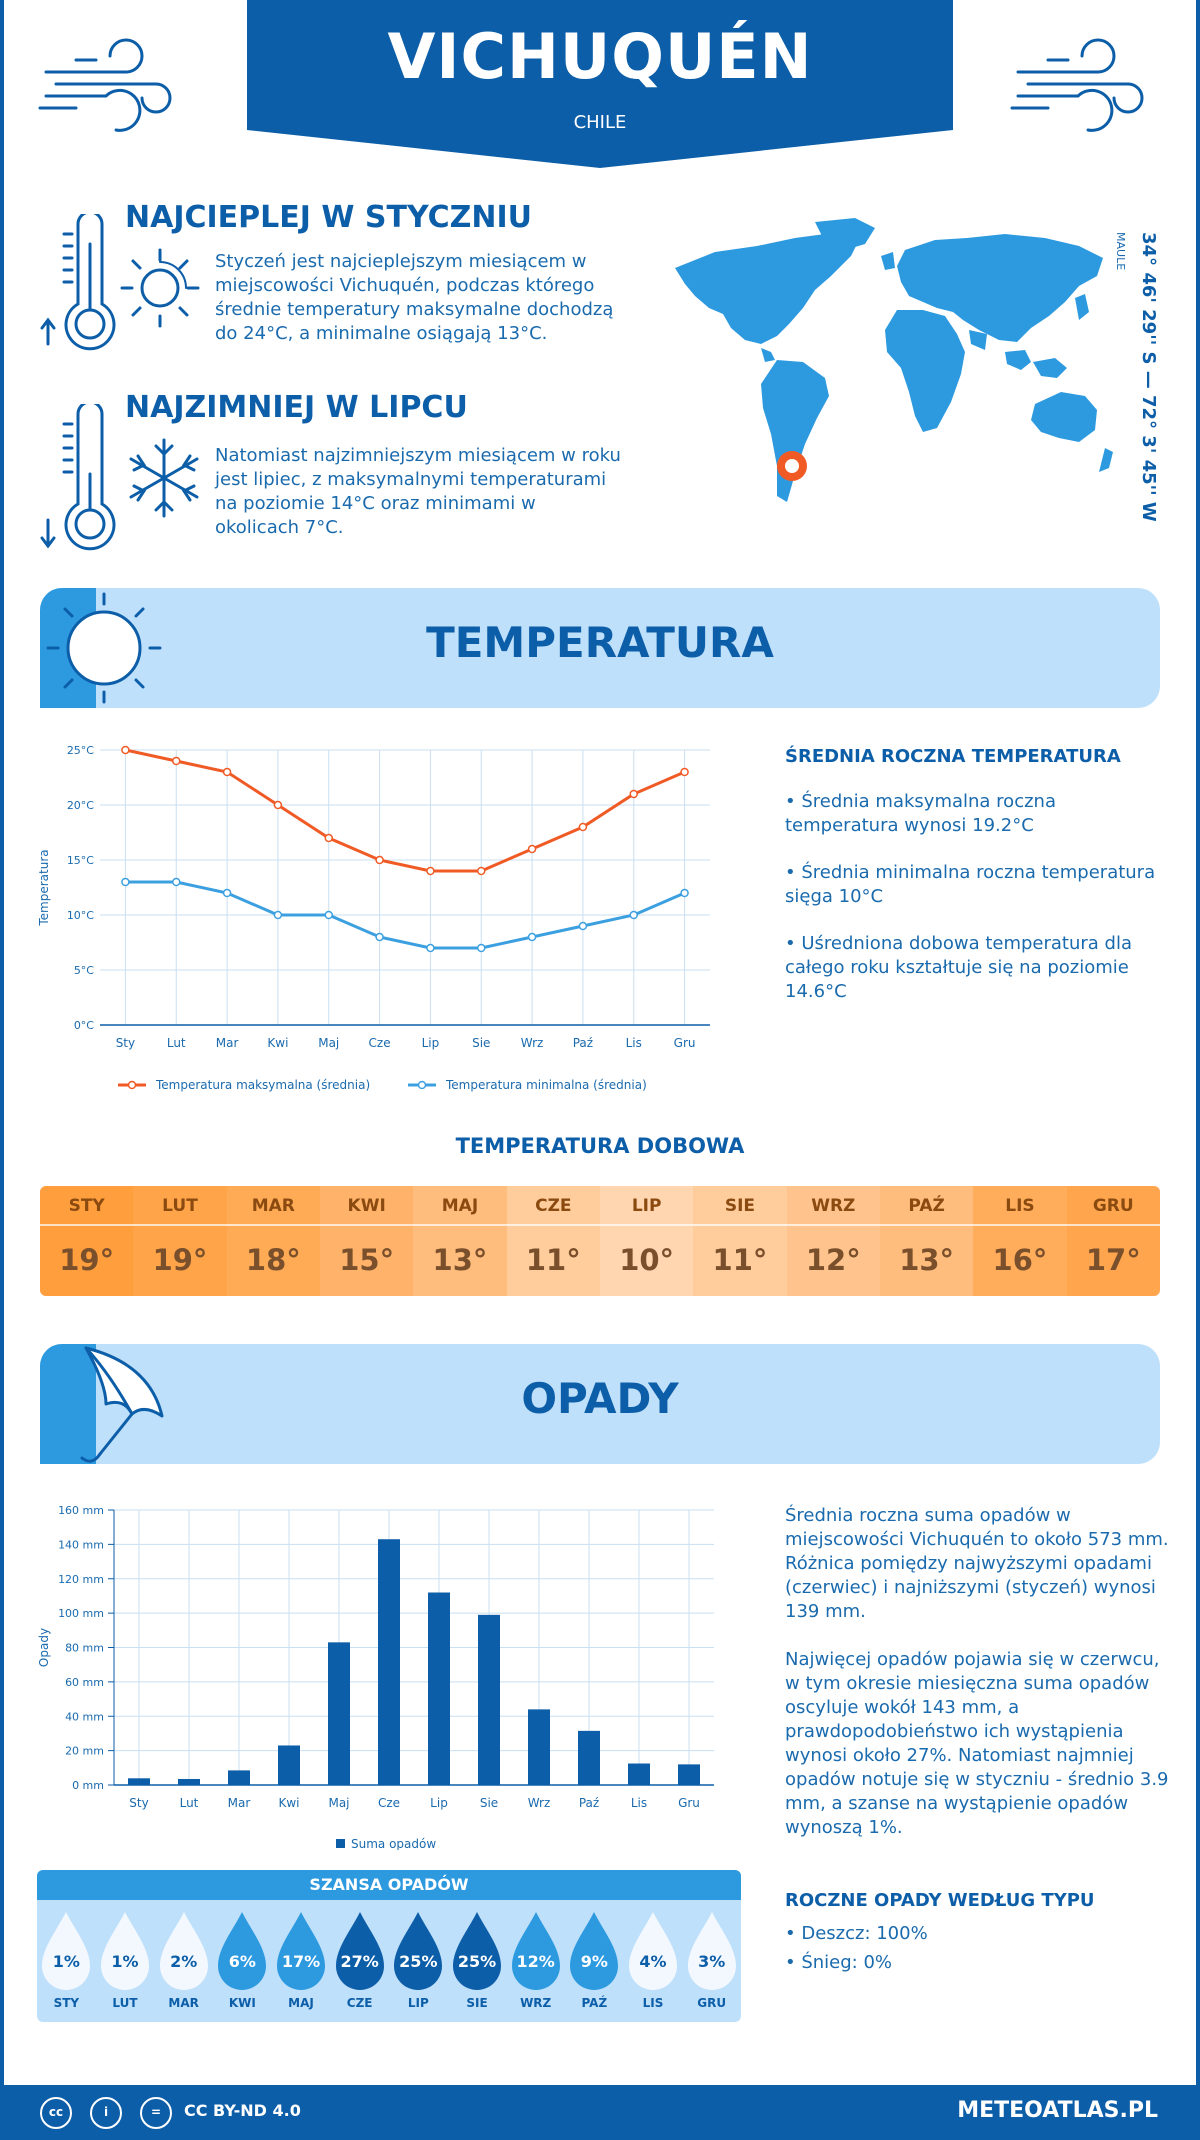 The image size is (1200, 2140). Describe the element at coordinates (105, 85) in the screenshot. I see `wind-icon-left` at that location.